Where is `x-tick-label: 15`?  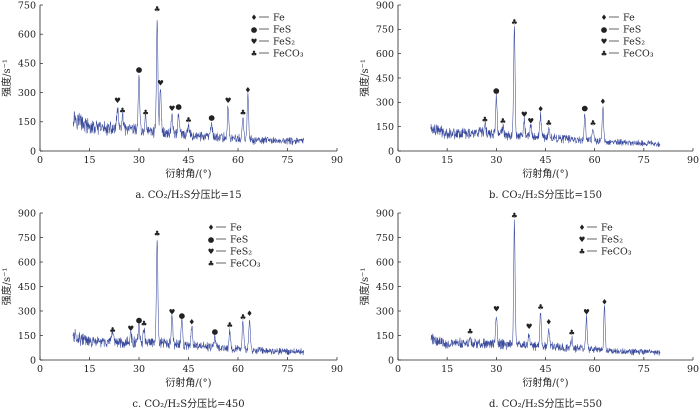 x-tick-label: 15 is located at coordinates (447, 160).